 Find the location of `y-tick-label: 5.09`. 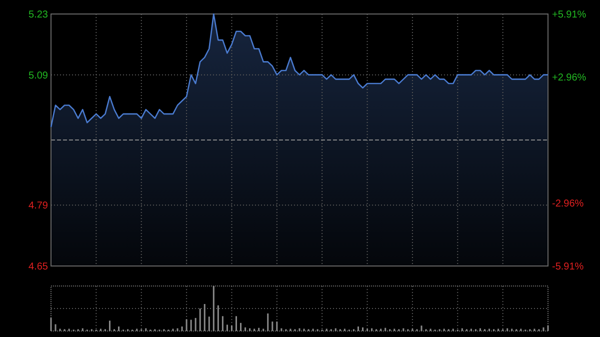

y-tick-label: 5.09 is located at coordinates (38, 76).